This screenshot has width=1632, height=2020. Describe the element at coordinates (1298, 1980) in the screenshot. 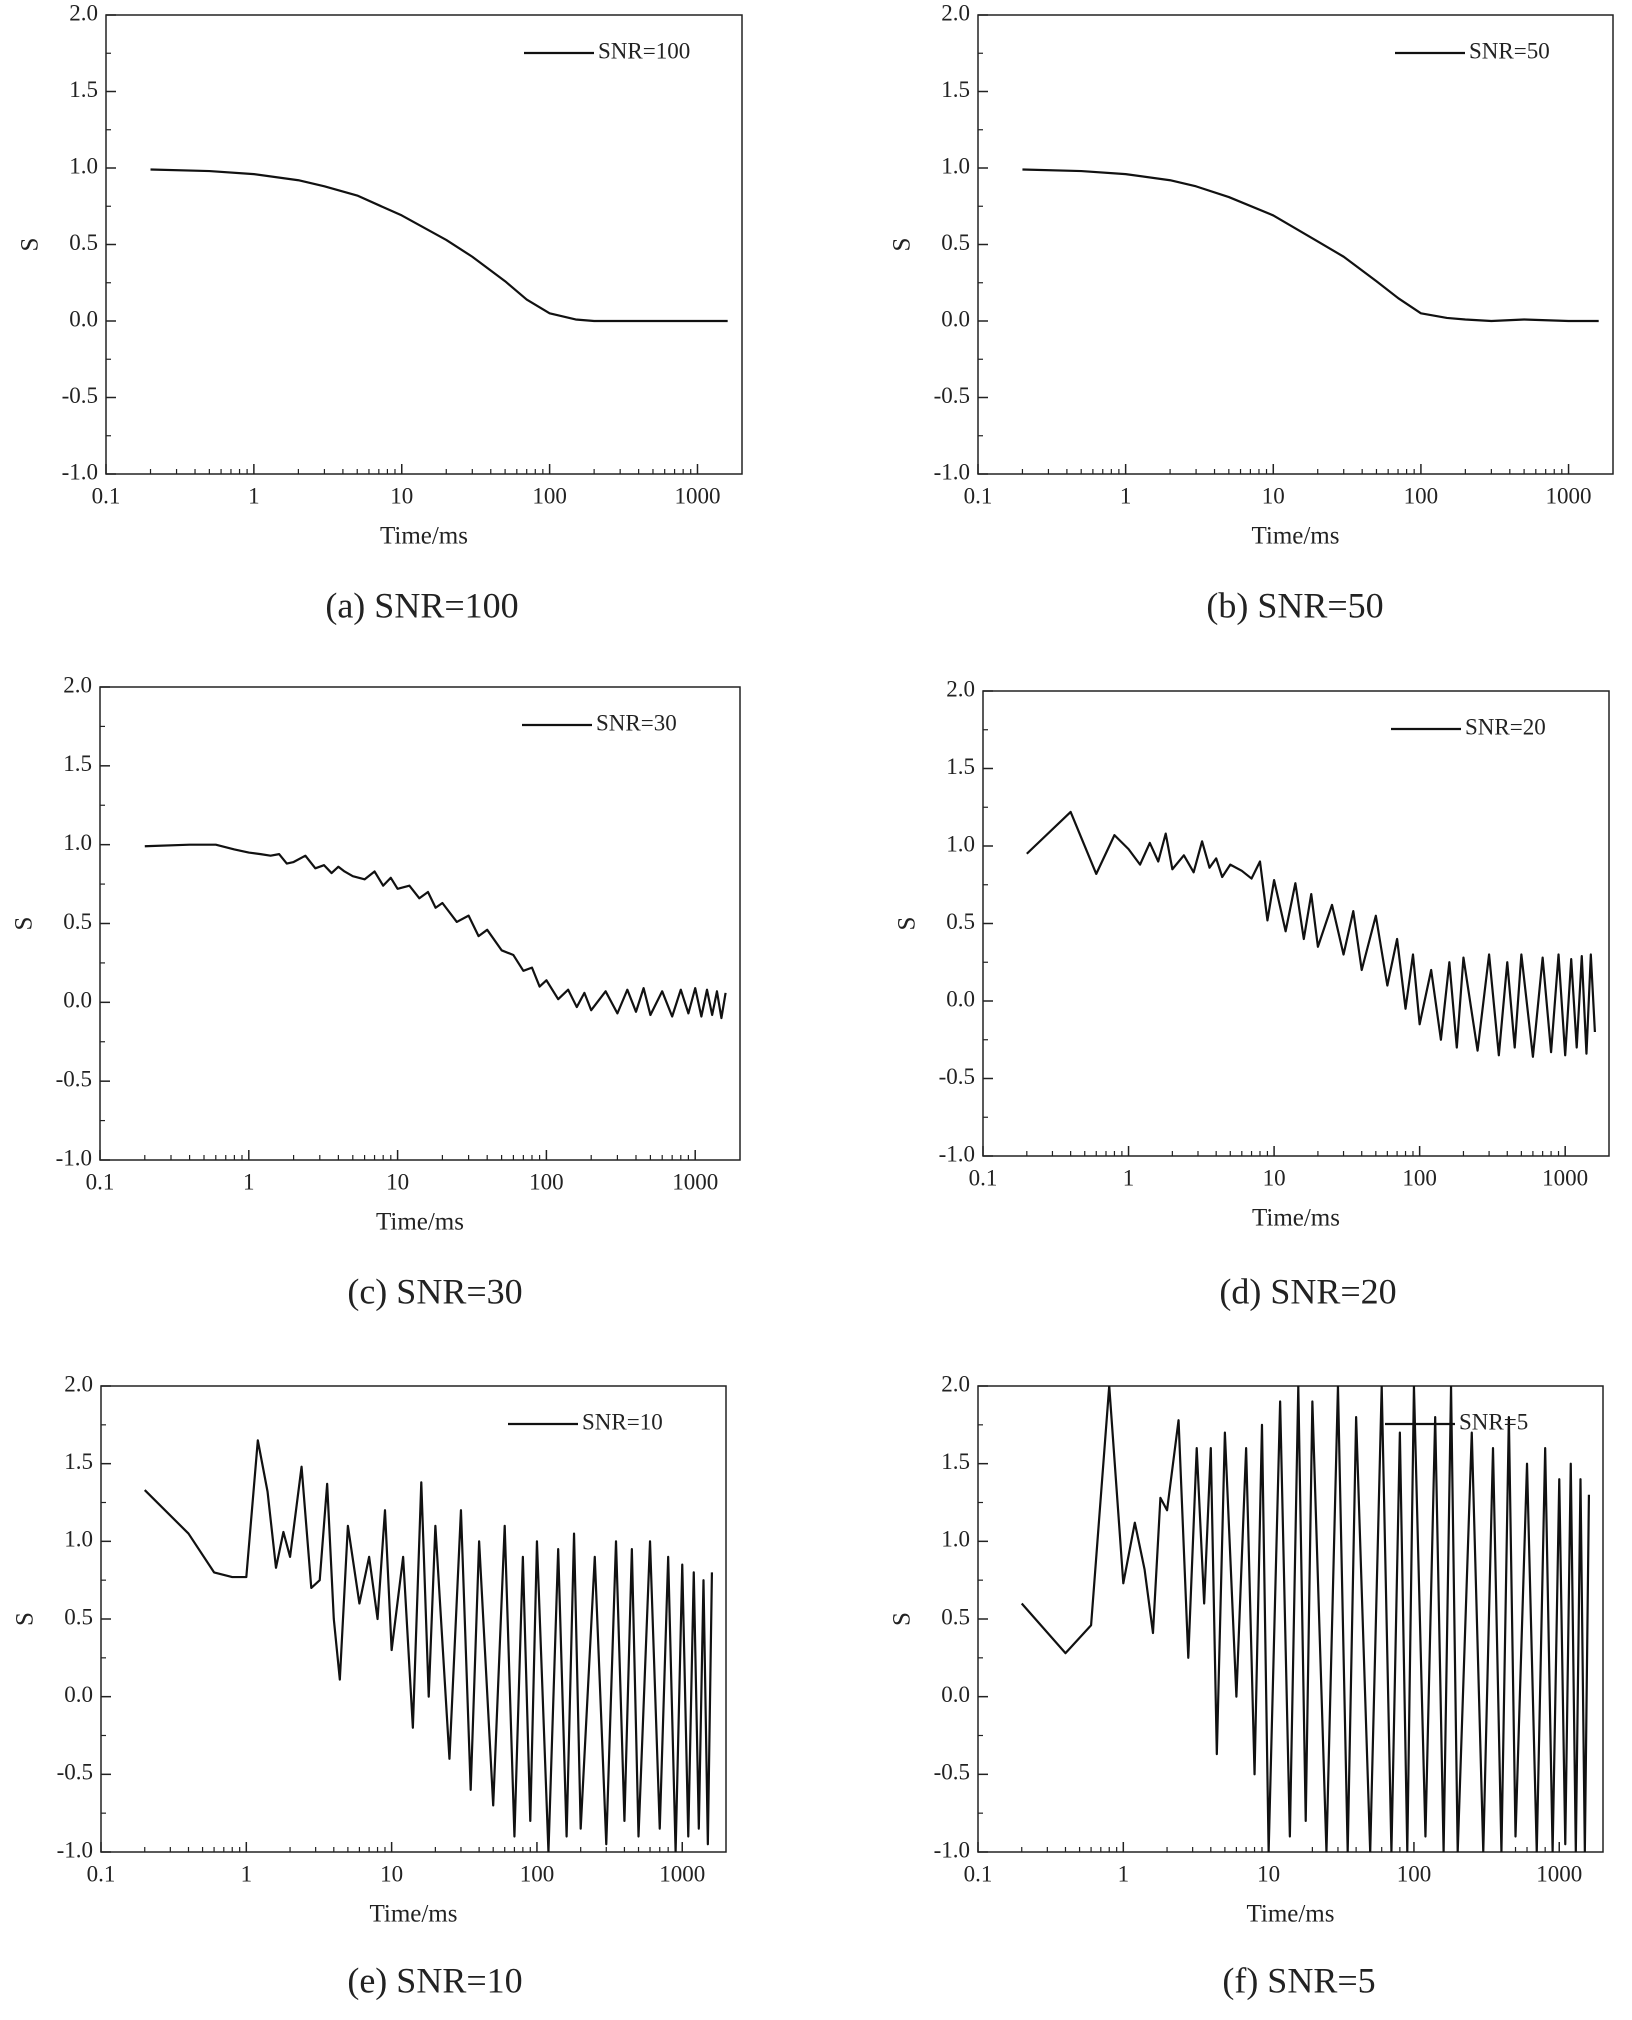

I see `caption: (f) SNR=5` at that location.